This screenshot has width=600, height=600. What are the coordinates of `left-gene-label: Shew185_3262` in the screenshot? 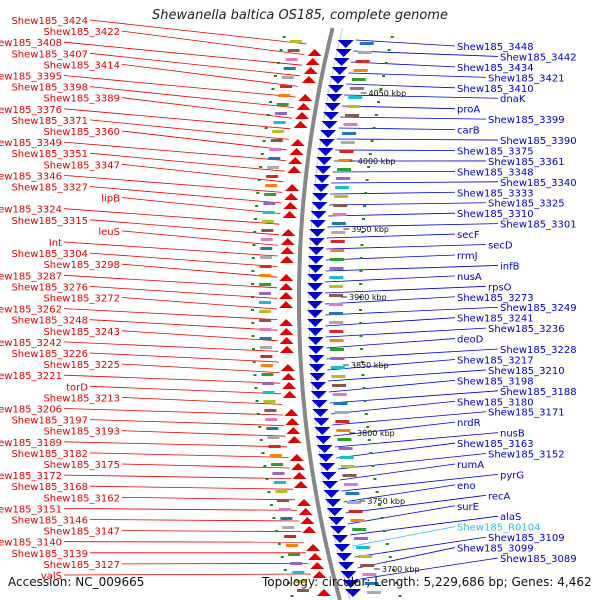 It's located at (31, 310).